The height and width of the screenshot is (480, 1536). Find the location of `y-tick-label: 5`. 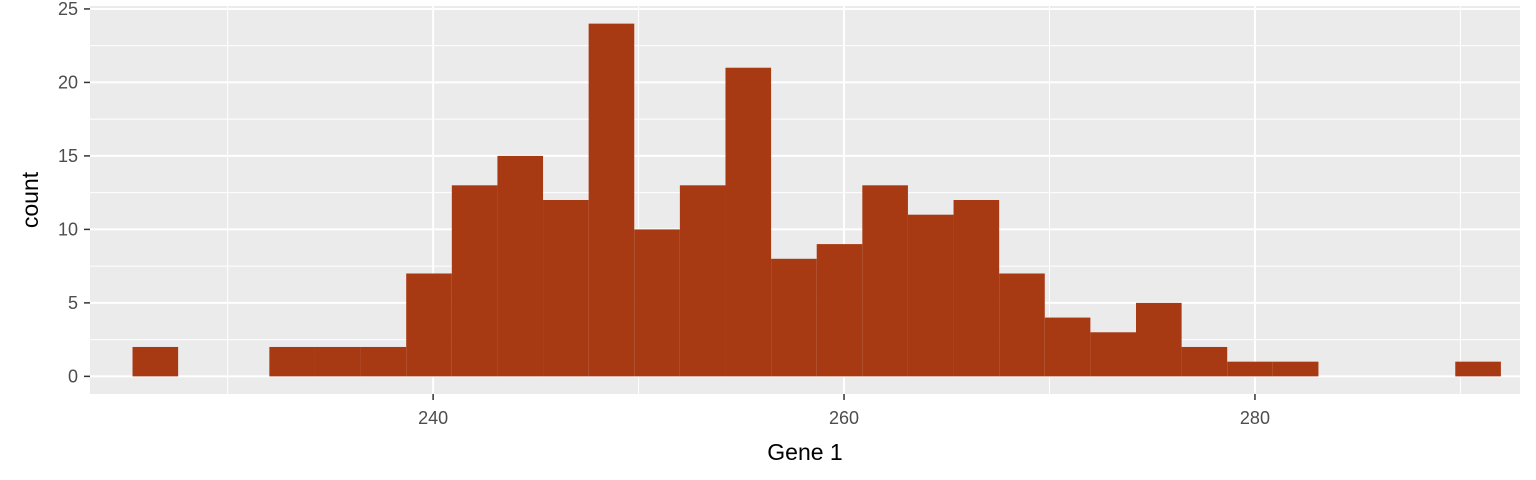

y-tick-label: 5 is located at coordinates (73, 303).